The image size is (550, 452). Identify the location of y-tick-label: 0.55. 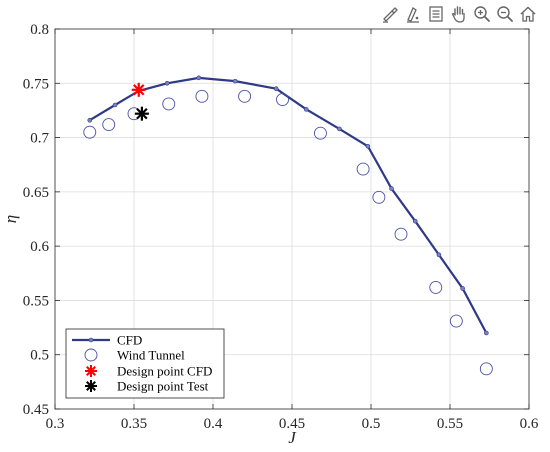
(36, 301).